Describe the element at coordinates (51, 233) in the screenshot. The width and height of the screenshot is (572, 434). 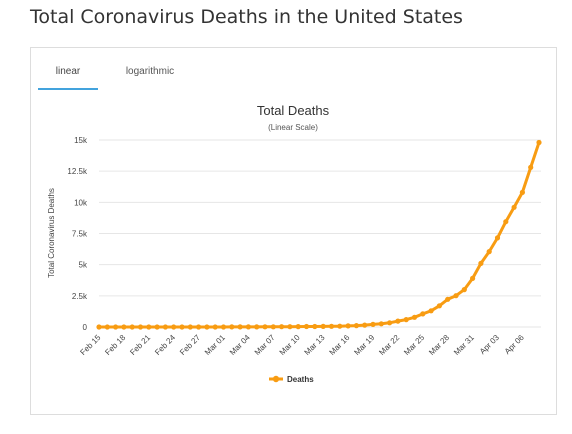
I see `y-axis-label: Total Coronavirus Deaths` at that location.